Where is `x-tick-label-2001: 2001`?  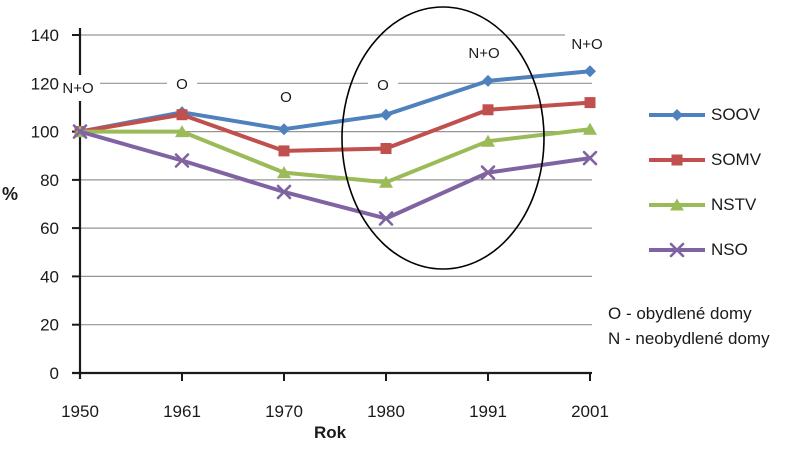 x-tick-label-2001: 2001 is located at coordinates (590, 411).